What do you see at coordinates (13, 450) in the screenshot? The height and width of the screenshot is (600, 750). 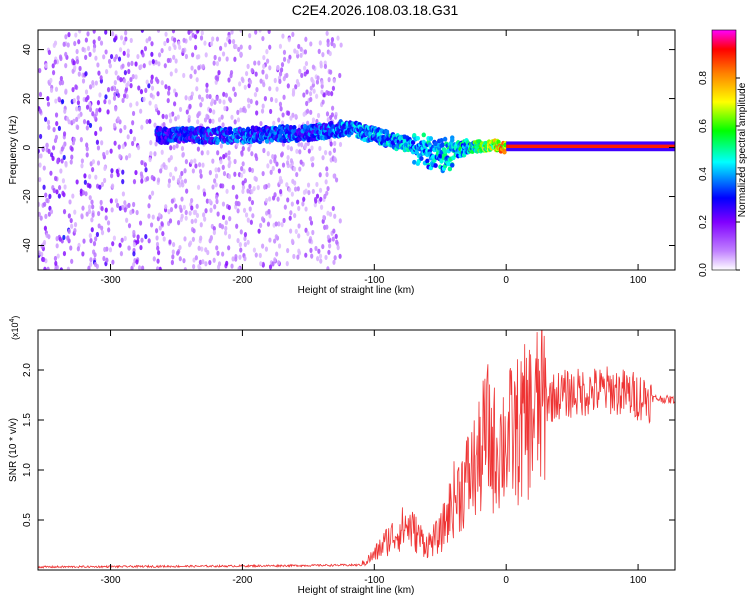 I see `snr-y-label: SNR (10 * v/v)` at bounding box center [13, 450].